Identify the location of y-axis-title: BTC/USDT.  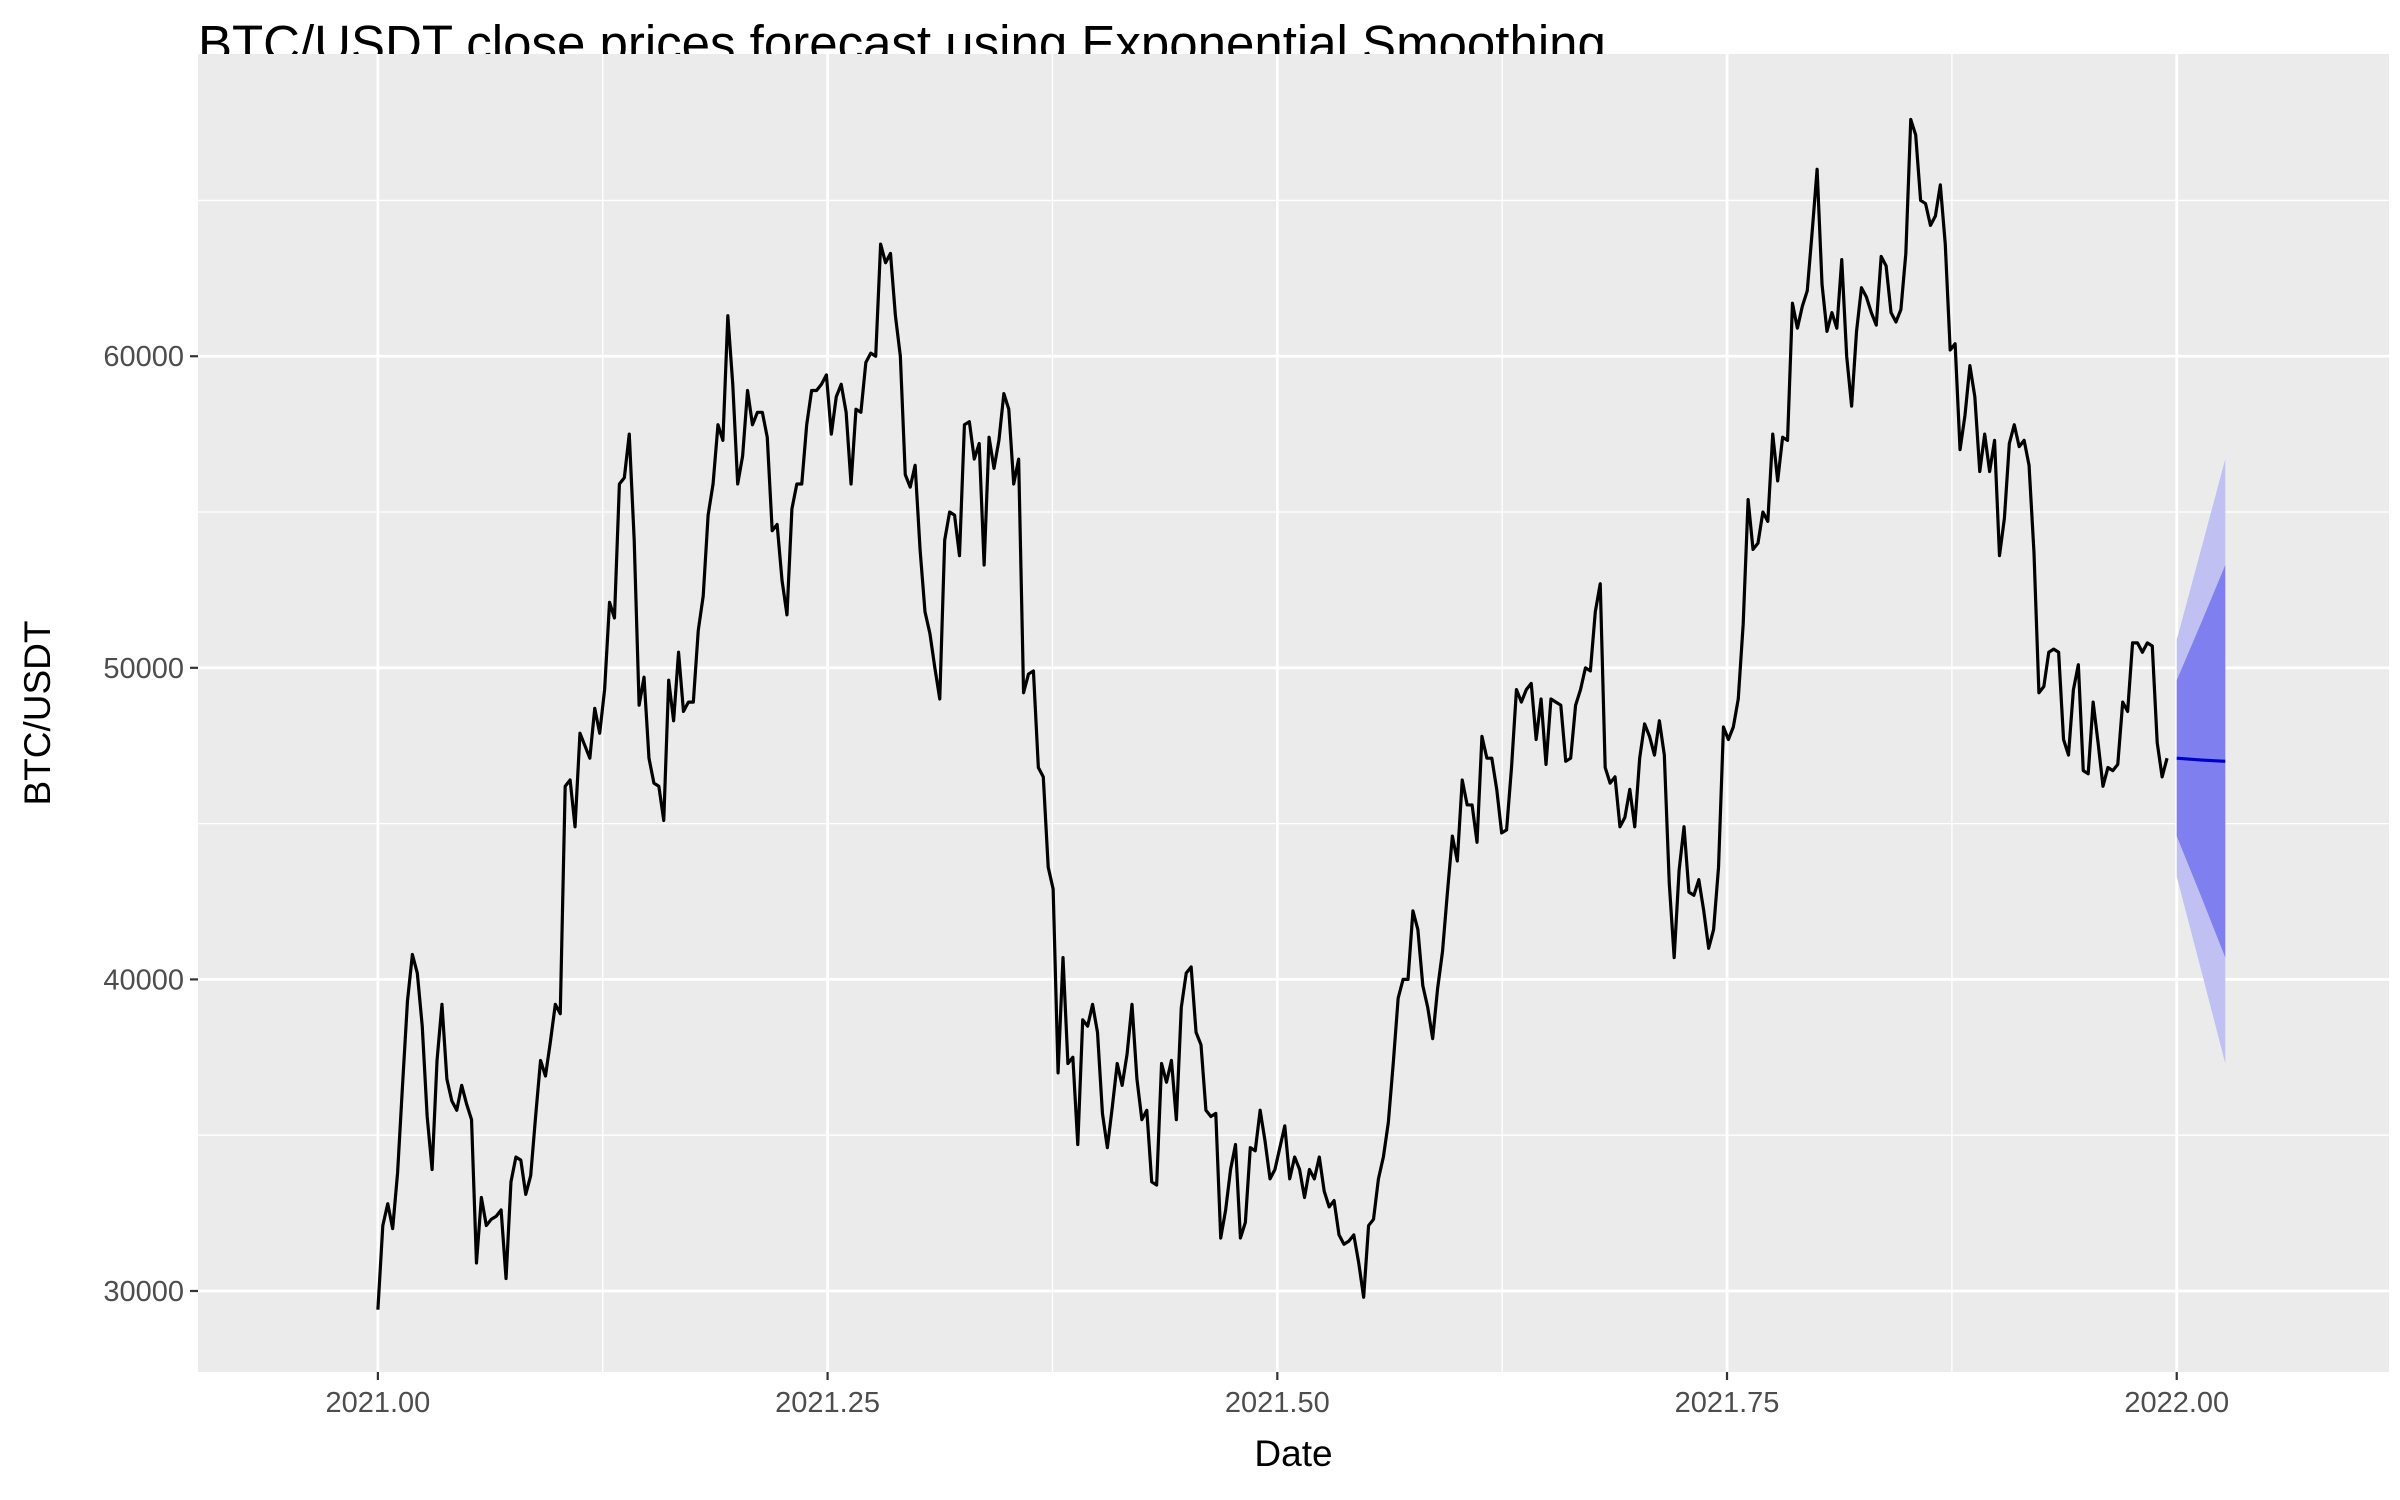
(37, 713).